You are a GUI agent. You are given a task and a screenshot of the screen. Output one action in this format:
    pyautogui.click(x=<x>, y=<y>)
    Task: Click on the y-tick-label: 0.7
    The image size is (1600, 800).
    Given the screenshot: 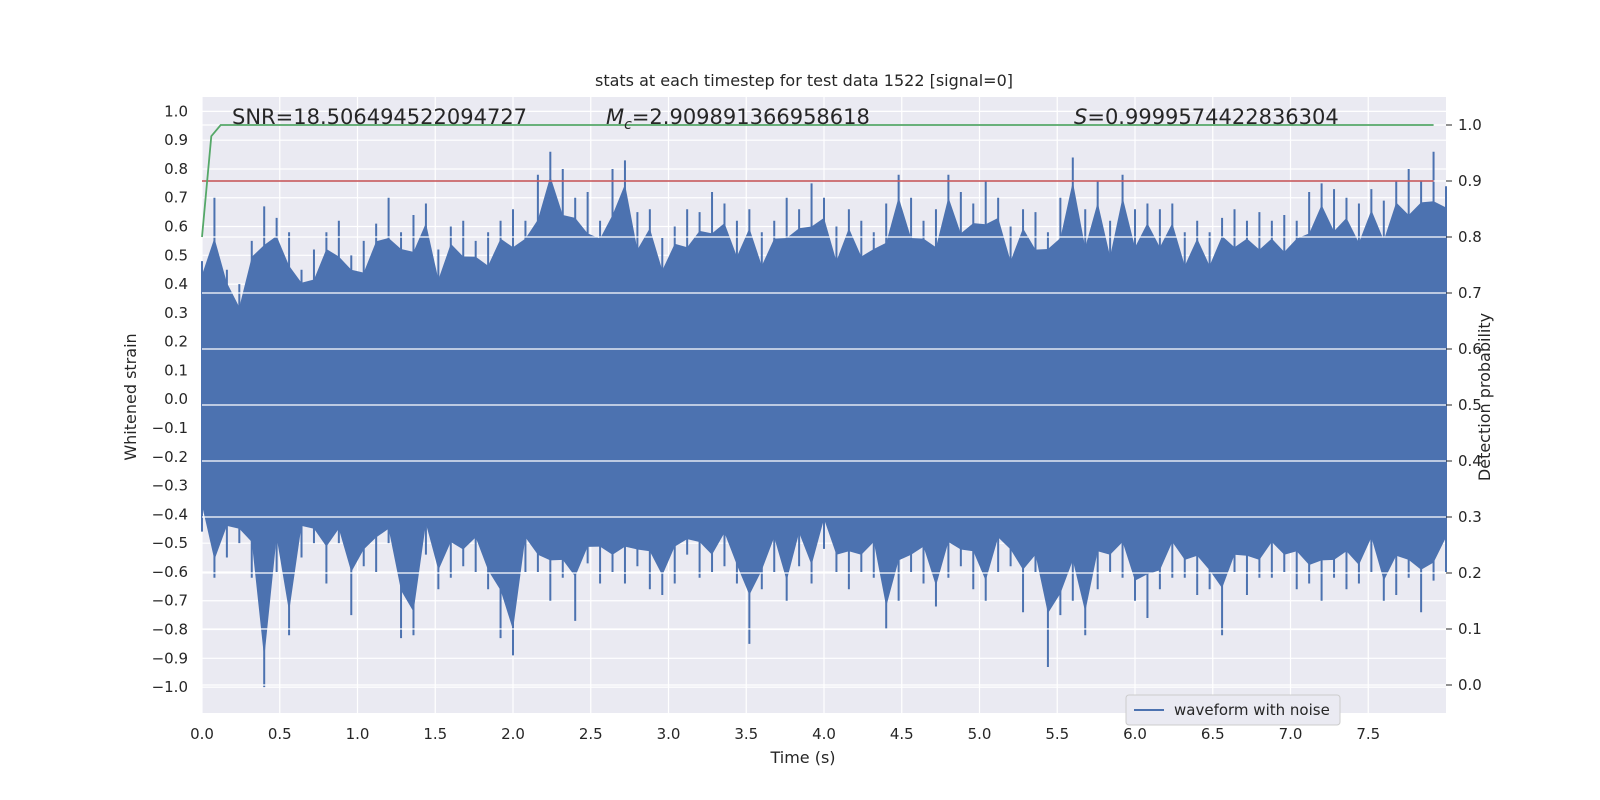 What is the action you would take?
    pyautogui.click(x=176, y=198)
    